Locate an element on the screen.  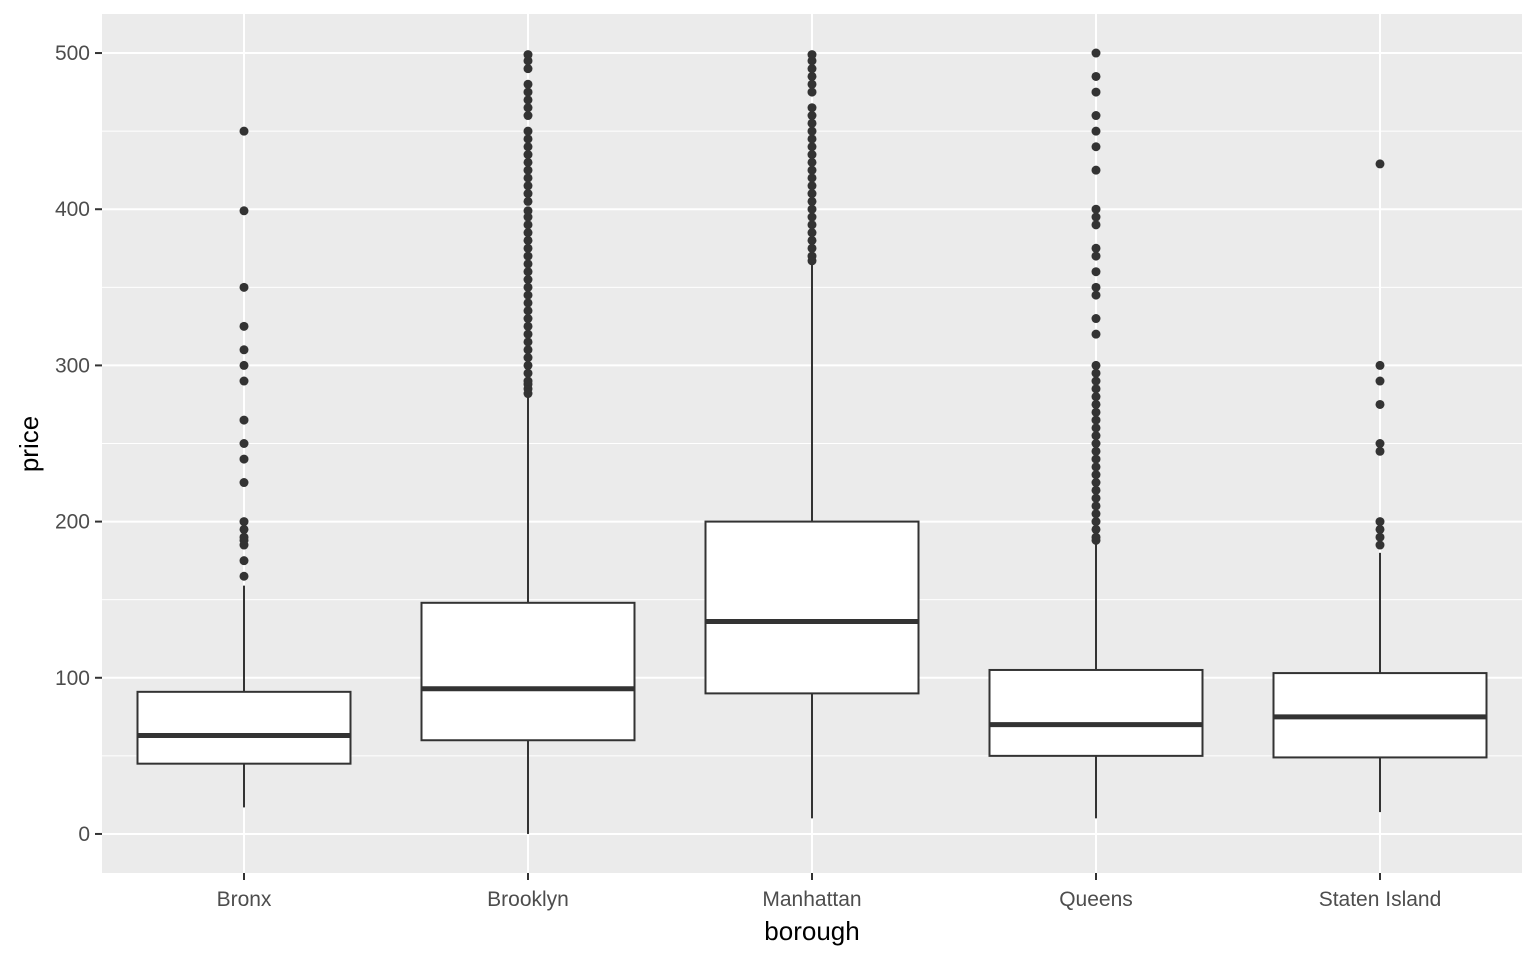
box-brooklyn is located at coordinates (528, 442).